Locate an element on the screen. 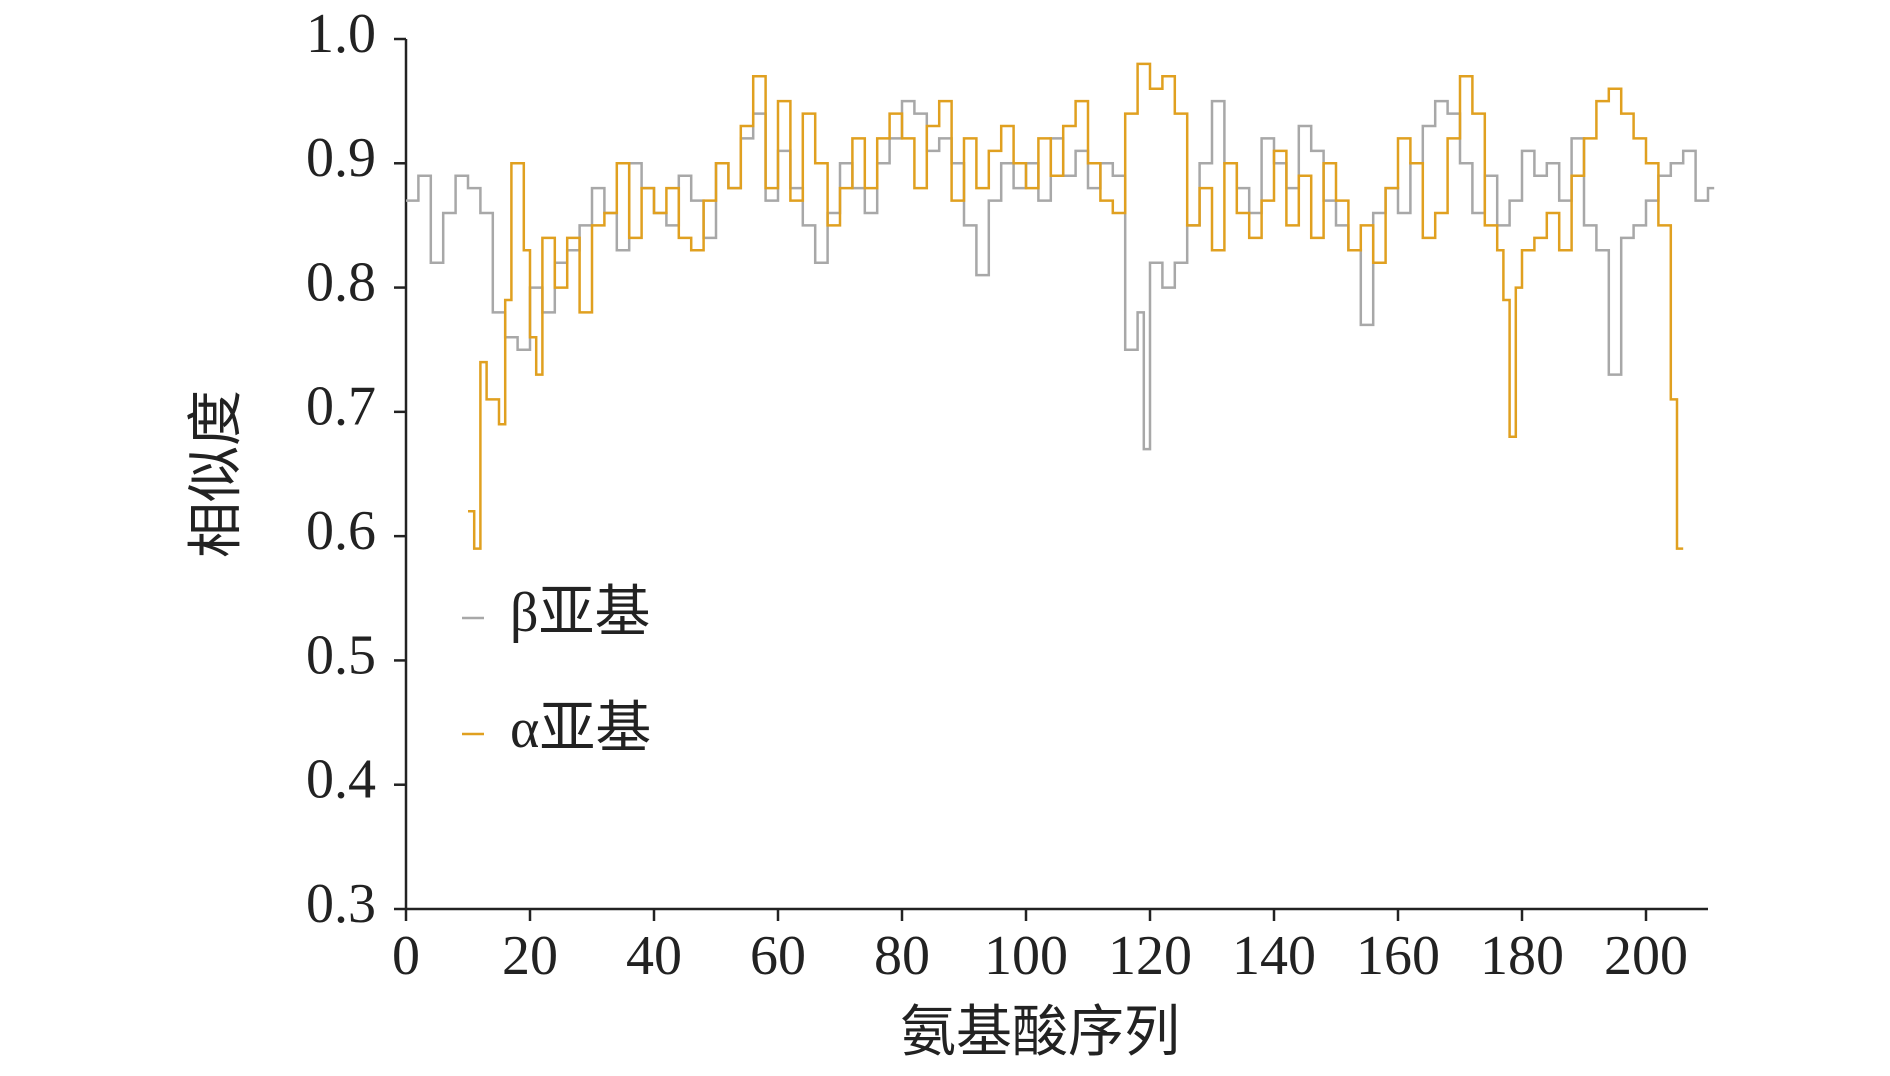 Image resolution: width=1890 pixels, height=1076 pixels. legend-label: α亚基 is located at coordinates (580, 729).